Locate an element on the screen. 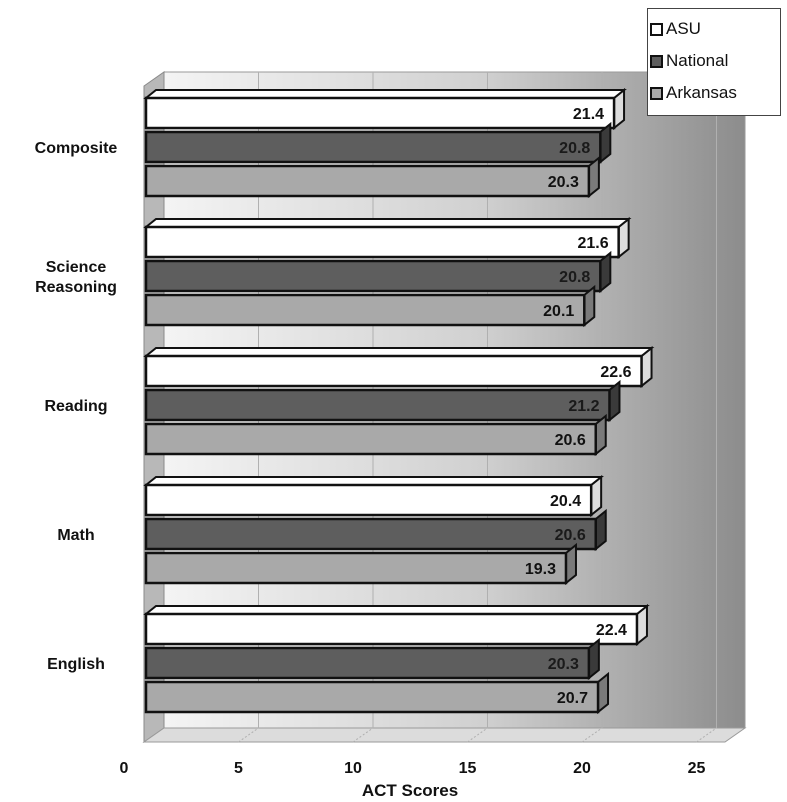 The image size is (787, 802). legend-label-asu: ASU is located at coordinates (683, 28).